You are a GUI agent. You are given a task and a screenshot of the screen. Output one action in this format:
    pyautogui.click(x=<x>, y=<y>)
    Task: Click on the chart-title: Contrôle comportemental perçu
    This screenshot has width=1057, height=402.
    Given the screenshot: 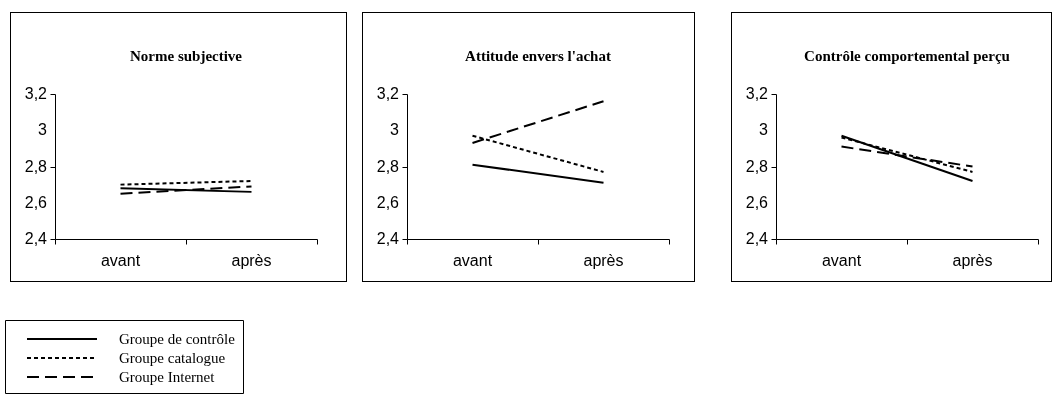 What is the action you would take?
    pyautogui.click(x=907, y=56)
    